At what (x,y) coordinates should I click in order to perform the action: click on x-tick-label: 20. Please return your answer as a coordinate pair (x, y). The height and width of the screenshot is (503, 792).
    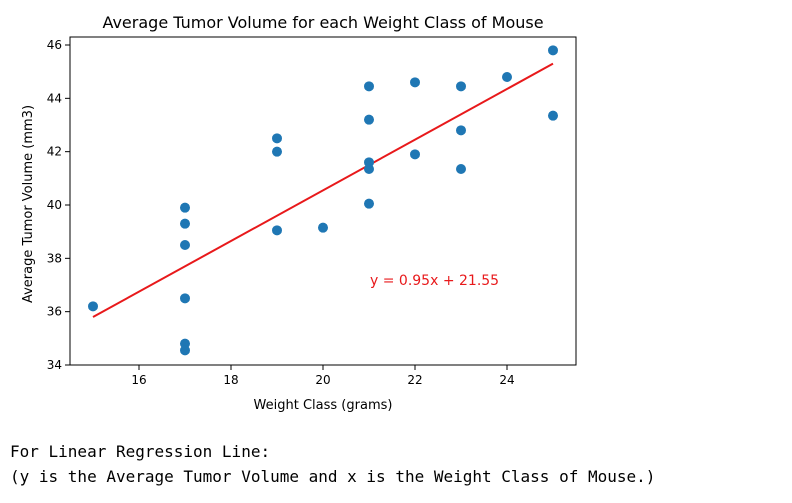
    Looking at the image, I should click on (322, 380).